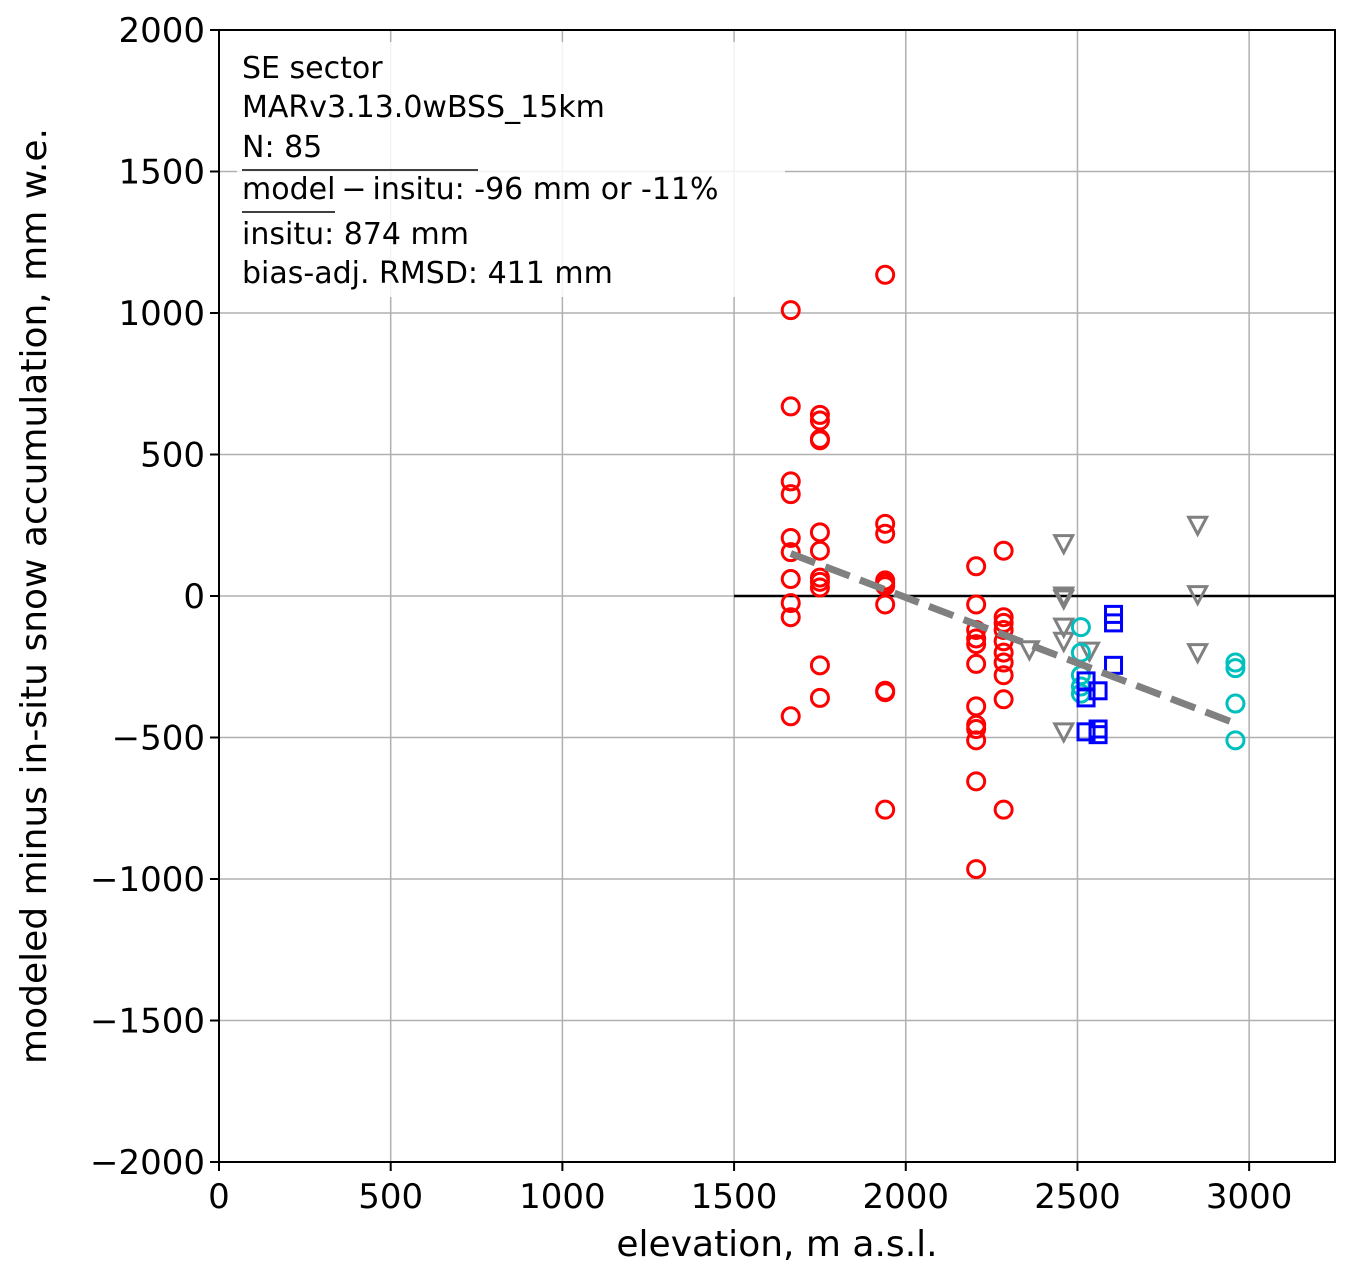 The width and height of the screenshot is (1349, 1280). Describe the element at coordinates (147, 1163) in the screenshot. I see `y-tick-label: −2000` at that location.